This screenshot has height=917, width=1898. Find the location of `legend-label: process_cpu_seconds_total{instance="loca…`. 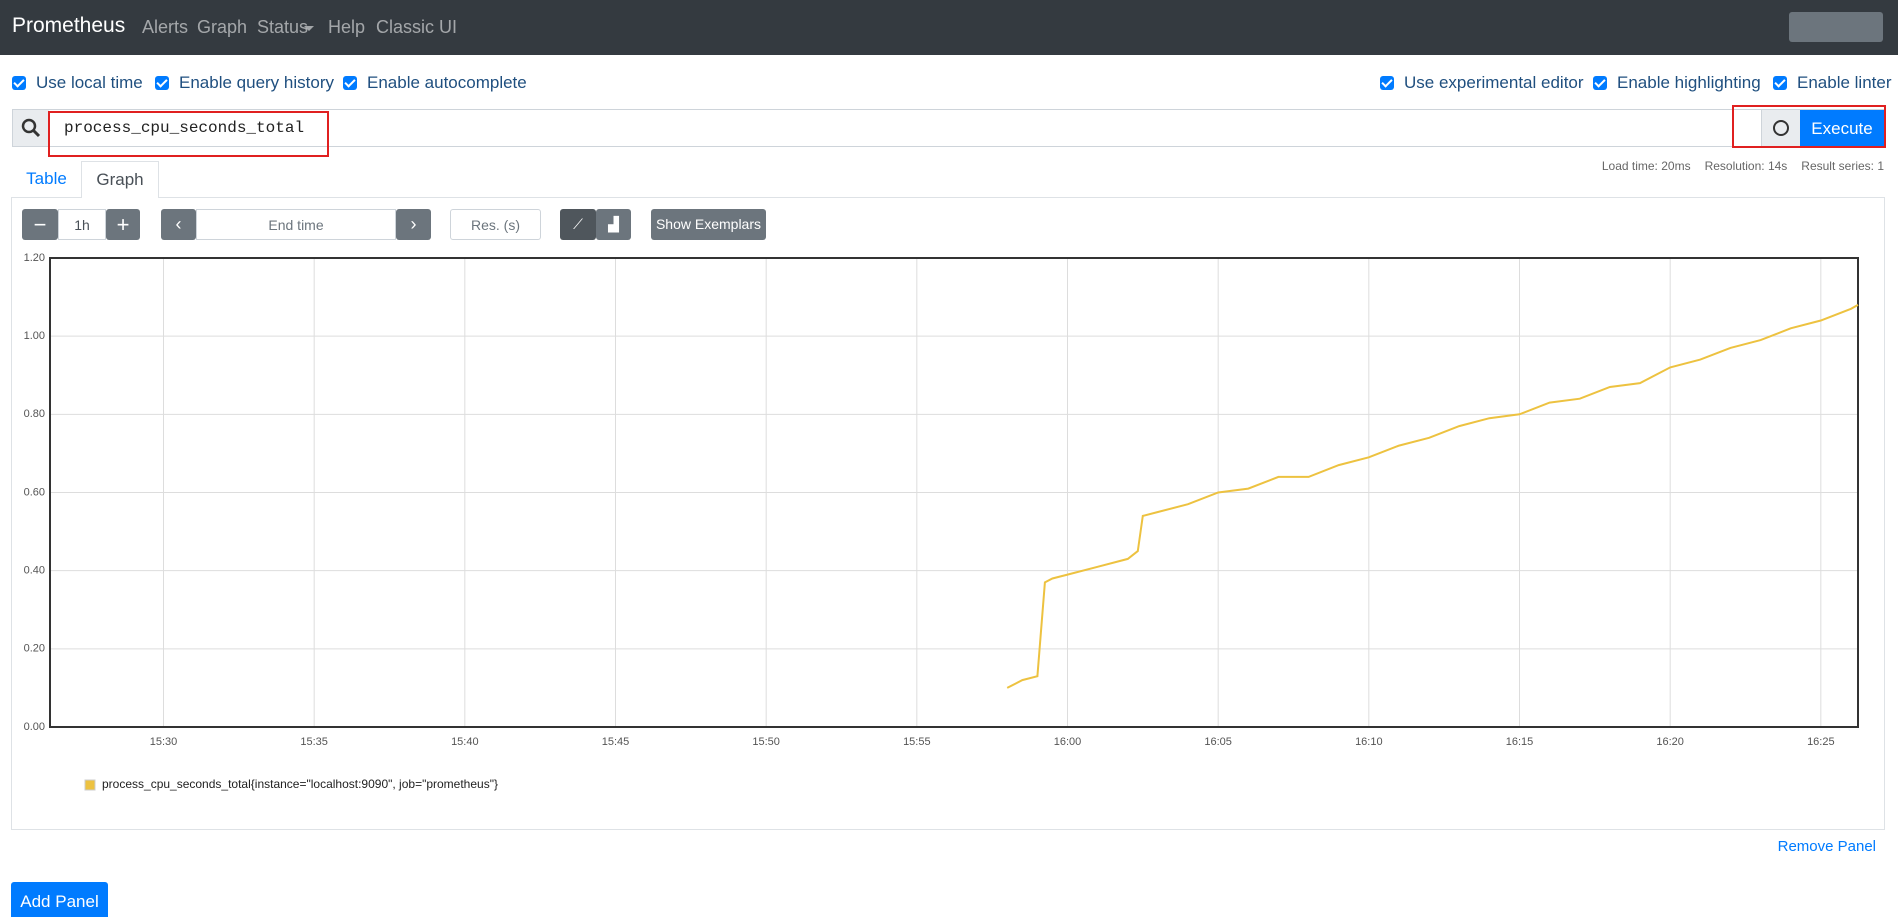

legend-label: process_cpu_seconds_total{instance="loca… is located at coordinates (300, 784).